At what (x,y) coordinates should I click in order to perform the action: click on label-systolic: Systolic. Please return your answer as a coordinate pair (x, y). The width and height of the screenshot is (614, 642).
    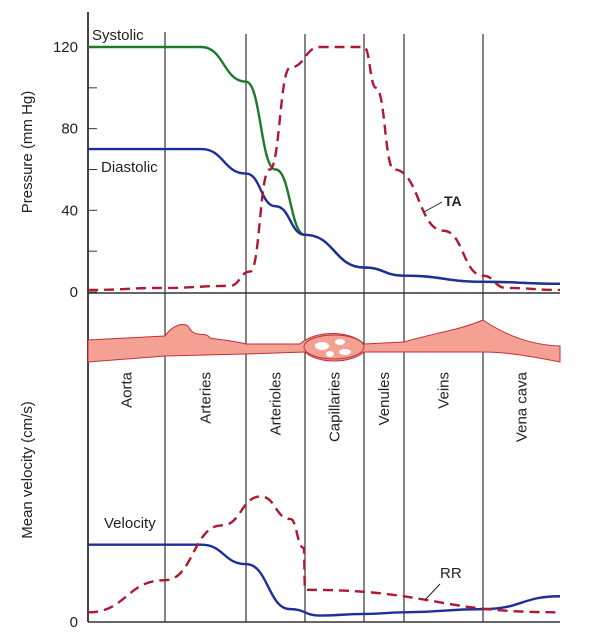
    Looking at the image, I should click on (118, 35).